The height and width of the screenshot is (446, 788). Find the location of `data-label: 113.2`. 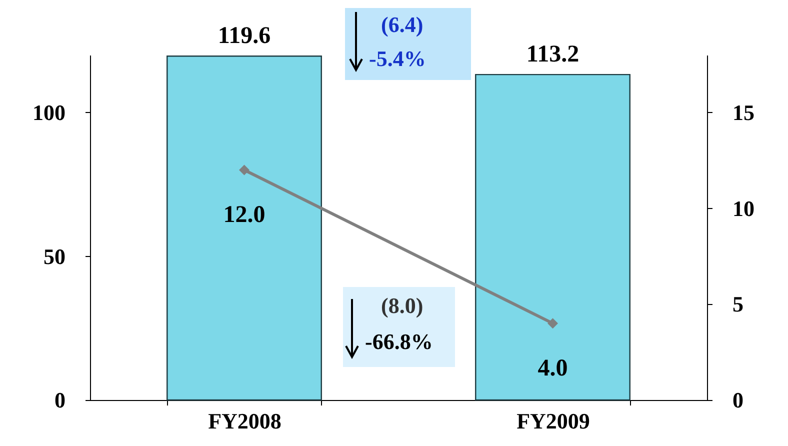

data-label: 113.2 is located at coordinates (553, 55).